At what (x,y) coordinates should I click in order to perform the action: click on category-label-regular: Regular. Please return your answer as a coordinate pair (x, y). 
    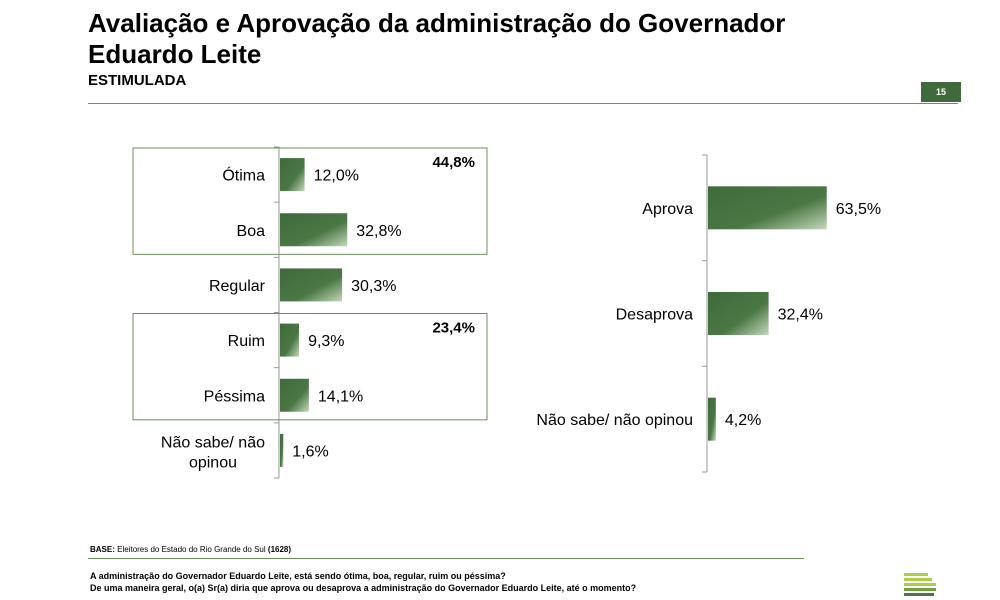
    Looking at the image, I should click on (237, 286).